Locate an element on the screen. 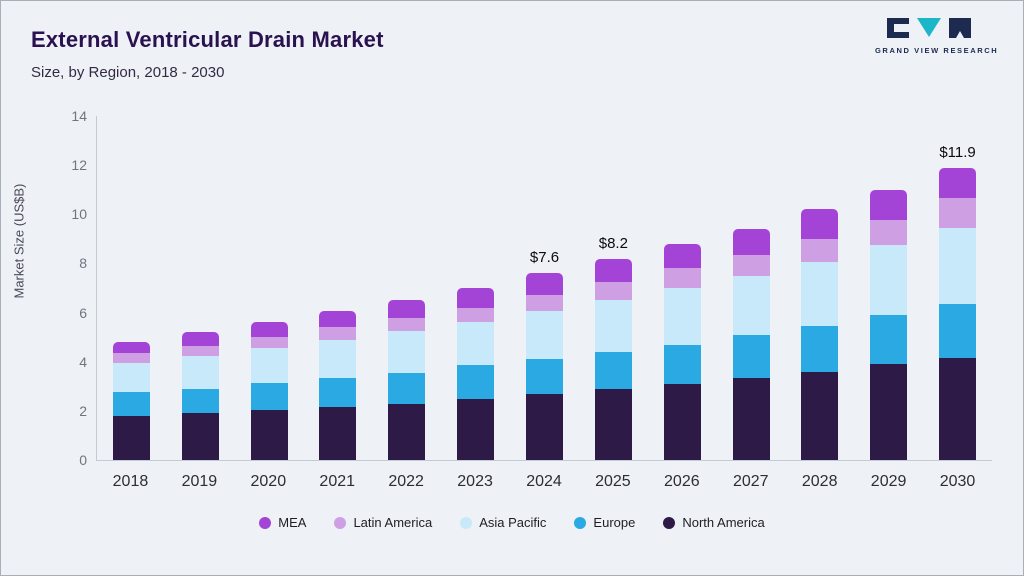  legend-label: Latin America is located at coordinates (393, 522).